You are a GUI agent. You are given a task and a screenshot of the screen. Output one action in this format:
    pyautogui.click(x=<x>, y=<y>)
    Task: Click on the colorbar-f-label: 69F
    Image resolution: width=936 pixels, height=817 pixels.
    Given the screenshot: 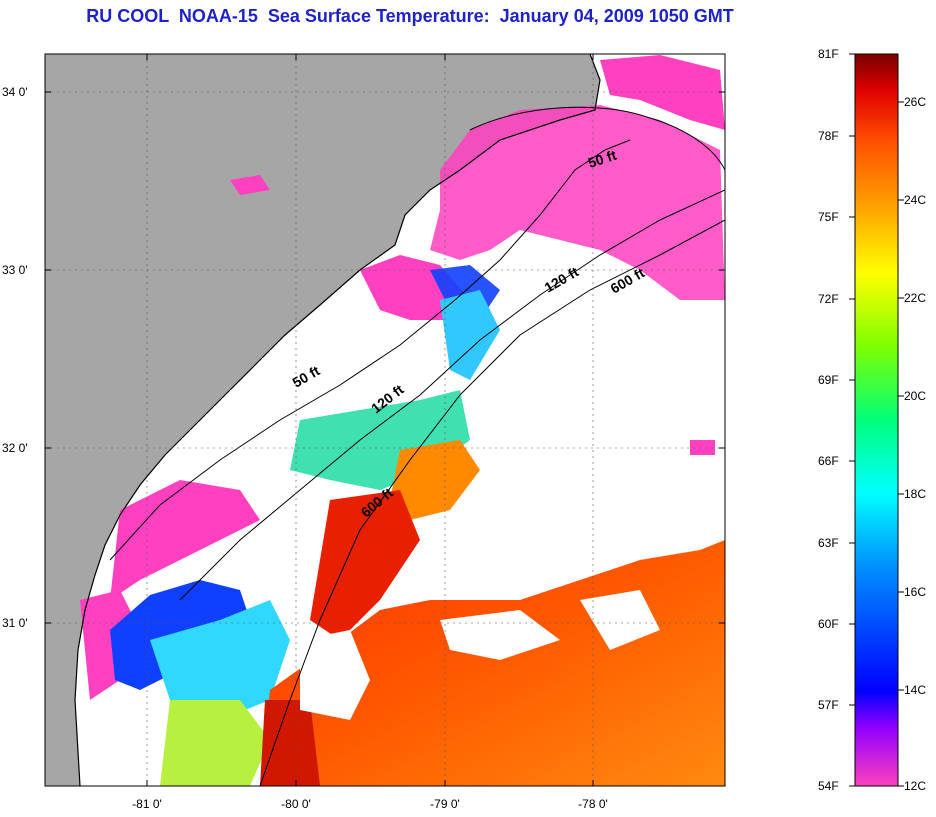 What is the action you would take?
    pyautogui.click(x=828, y=380)
    